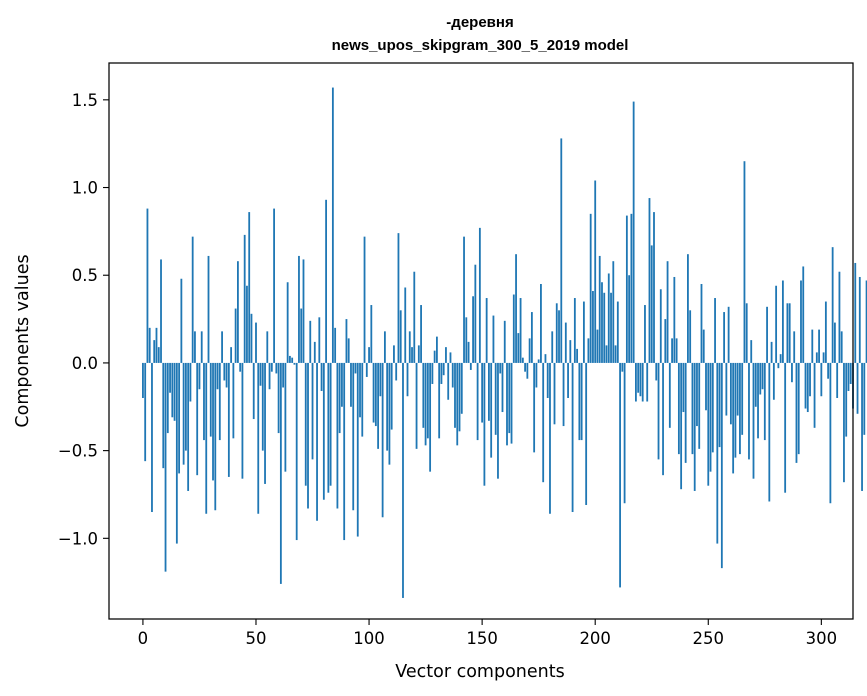  I want to click on y-tick-label: −1.0, so click(78, 538).